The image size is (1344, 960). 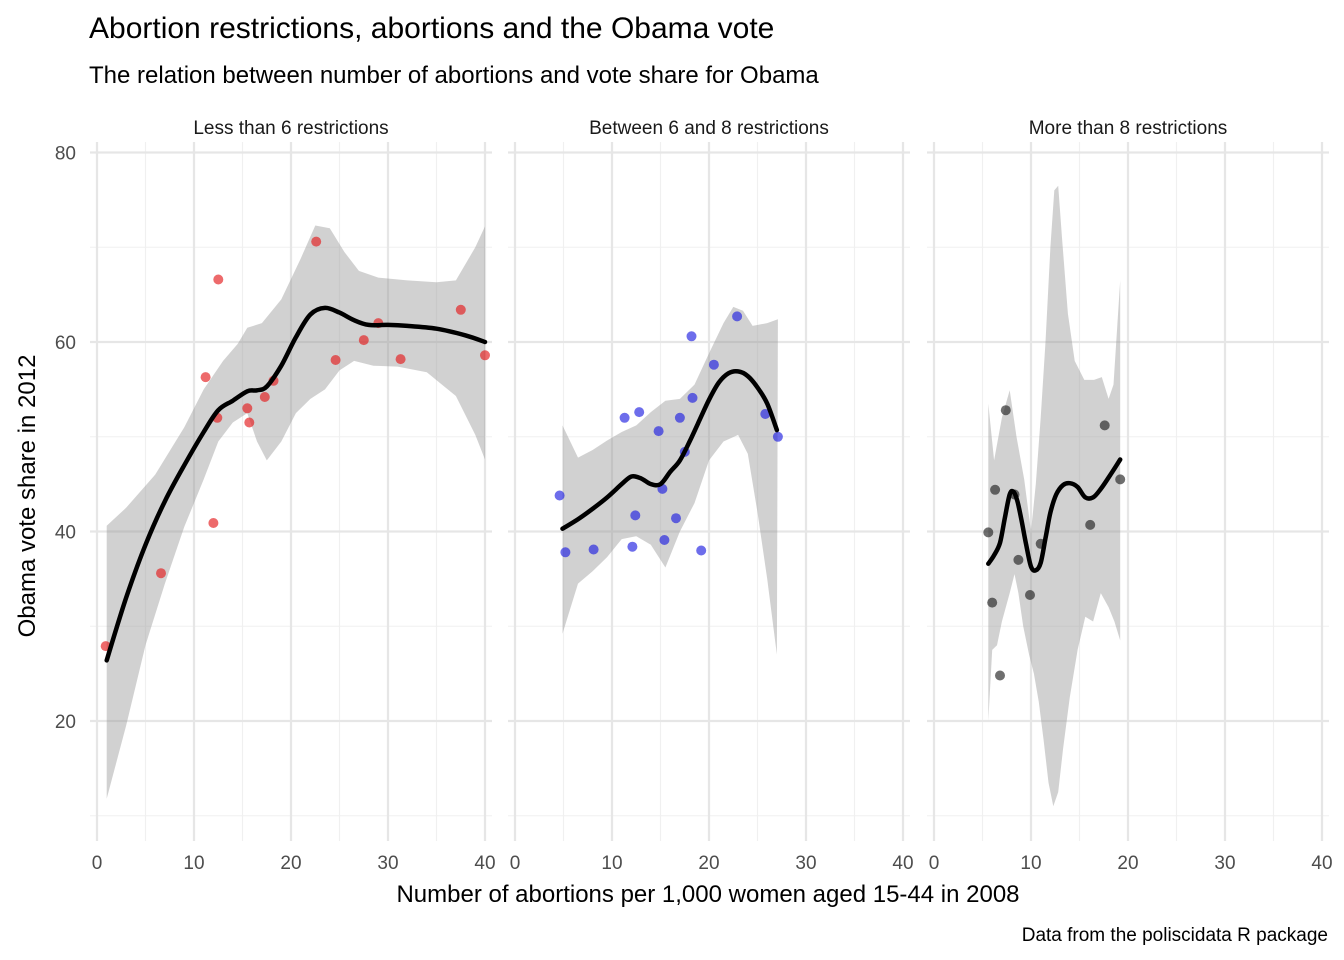 What do you see at coordinates (27, 496) in the screenshot?
I see `y-axis-title: Obama vote share in 2012` at bounding box center [27, 496].